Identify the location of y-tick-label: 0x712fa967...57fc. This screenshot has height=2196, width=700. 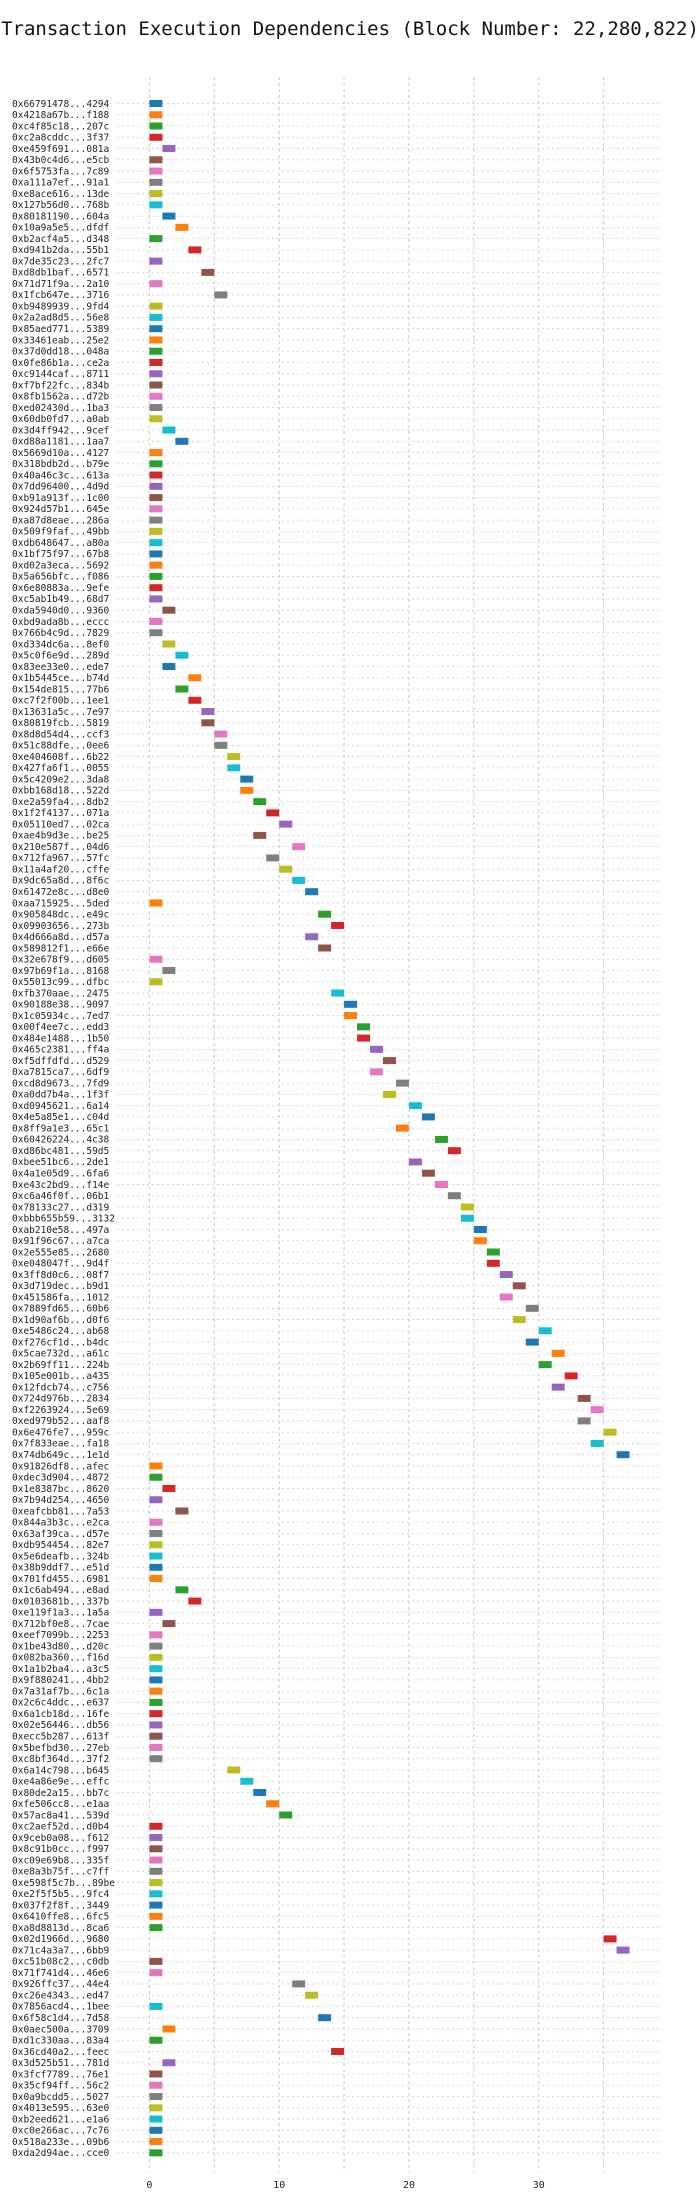
(60, 858).